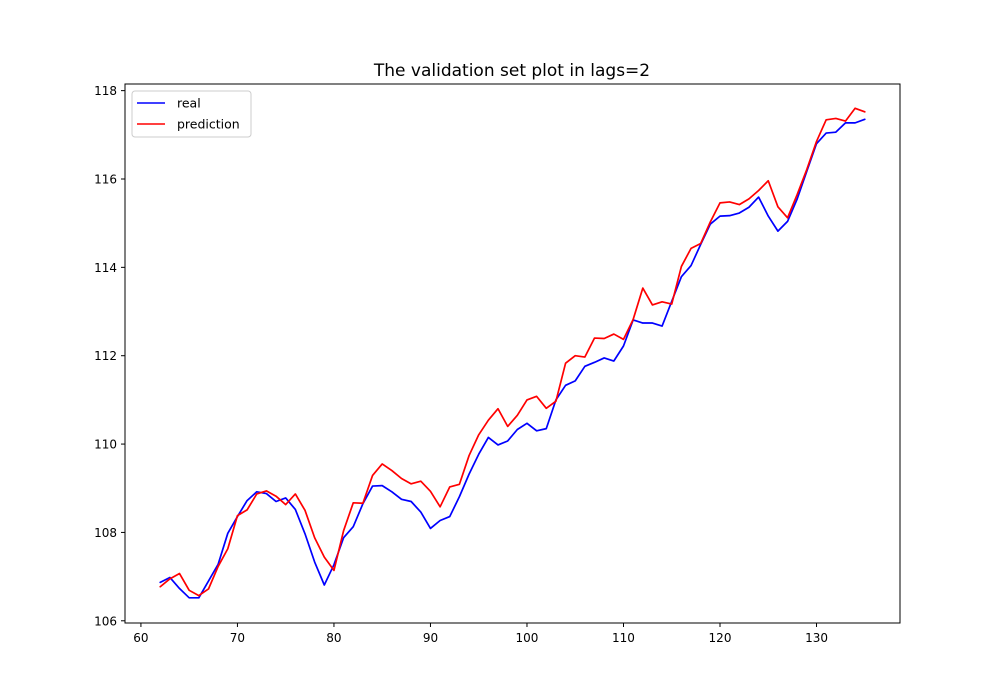 The width and height of the screenshot is (1000, 700). What do you see at coordinates (191, 114) in the screenshot?
I see `legend: real prediction` at bounding box center [191, 114].